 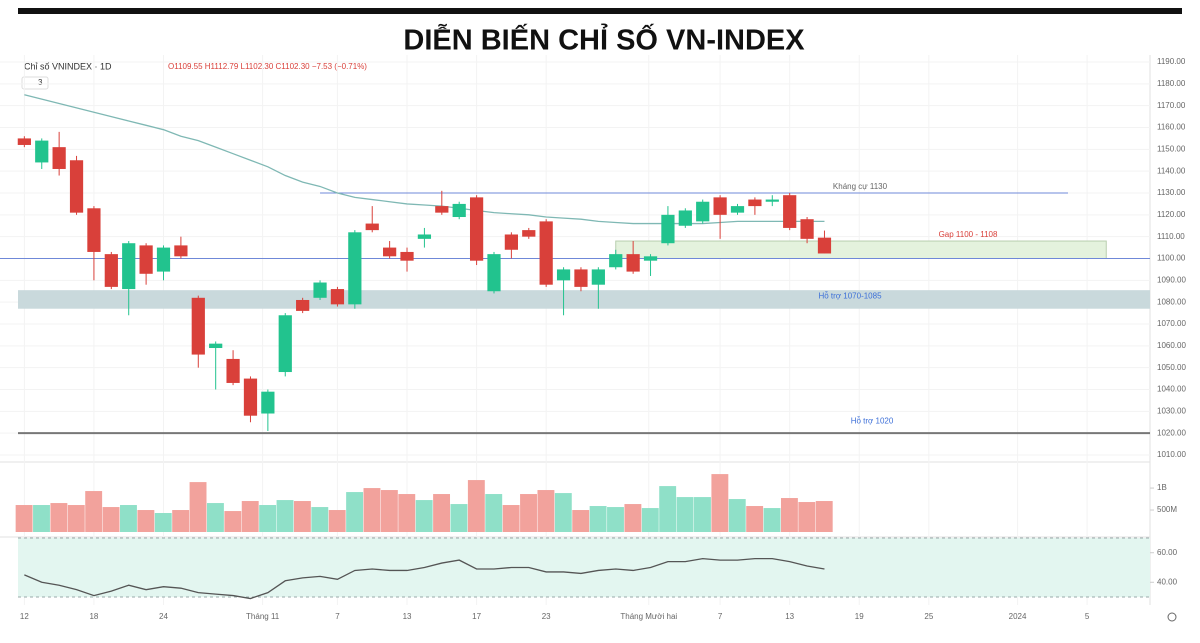 What do you see at coordinates (1171, 61) in the screenshot?
I see `y-tick-label: 1190.00` at bounding box center [1171, 61].